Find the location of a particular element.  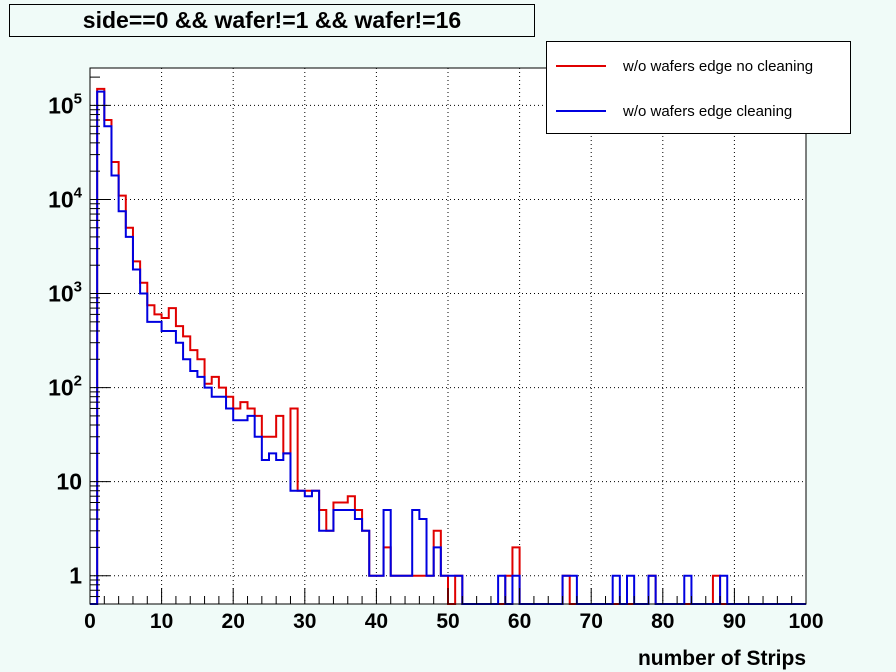

chart-title: side==0 && wafer!=1 && wafer!=16 is located at coordinates (272, 20).